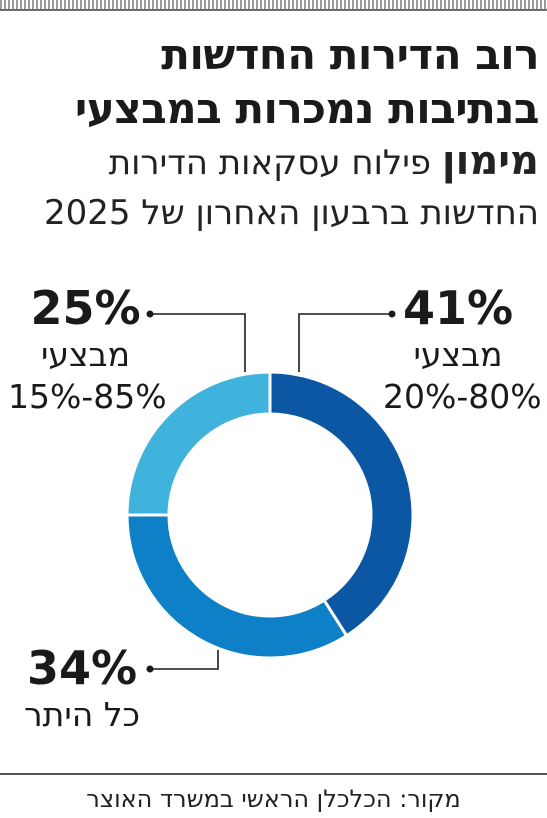 This screenshot has height=818, width=547. I want to click on subtitle-line-2: החדשות ברבעון האחרון של 2025, so click(291, 213).